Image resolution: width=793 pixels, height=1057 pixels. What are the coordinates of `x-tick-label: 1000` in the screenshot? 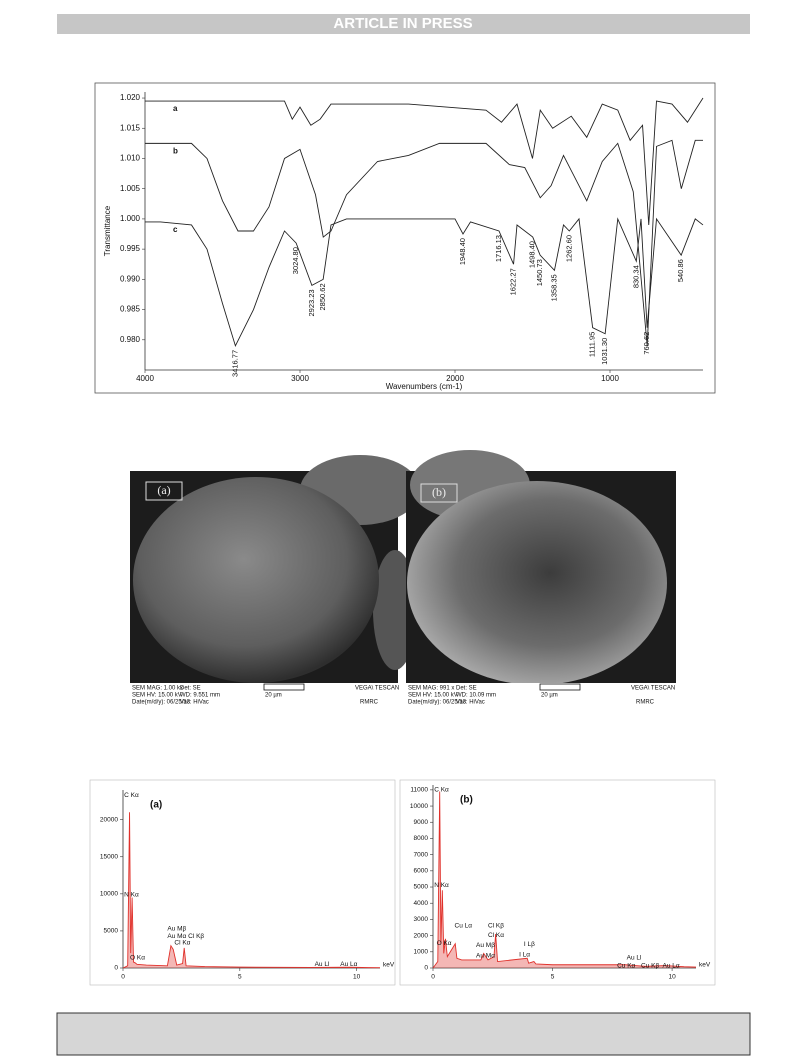 It's located at (610, 378).